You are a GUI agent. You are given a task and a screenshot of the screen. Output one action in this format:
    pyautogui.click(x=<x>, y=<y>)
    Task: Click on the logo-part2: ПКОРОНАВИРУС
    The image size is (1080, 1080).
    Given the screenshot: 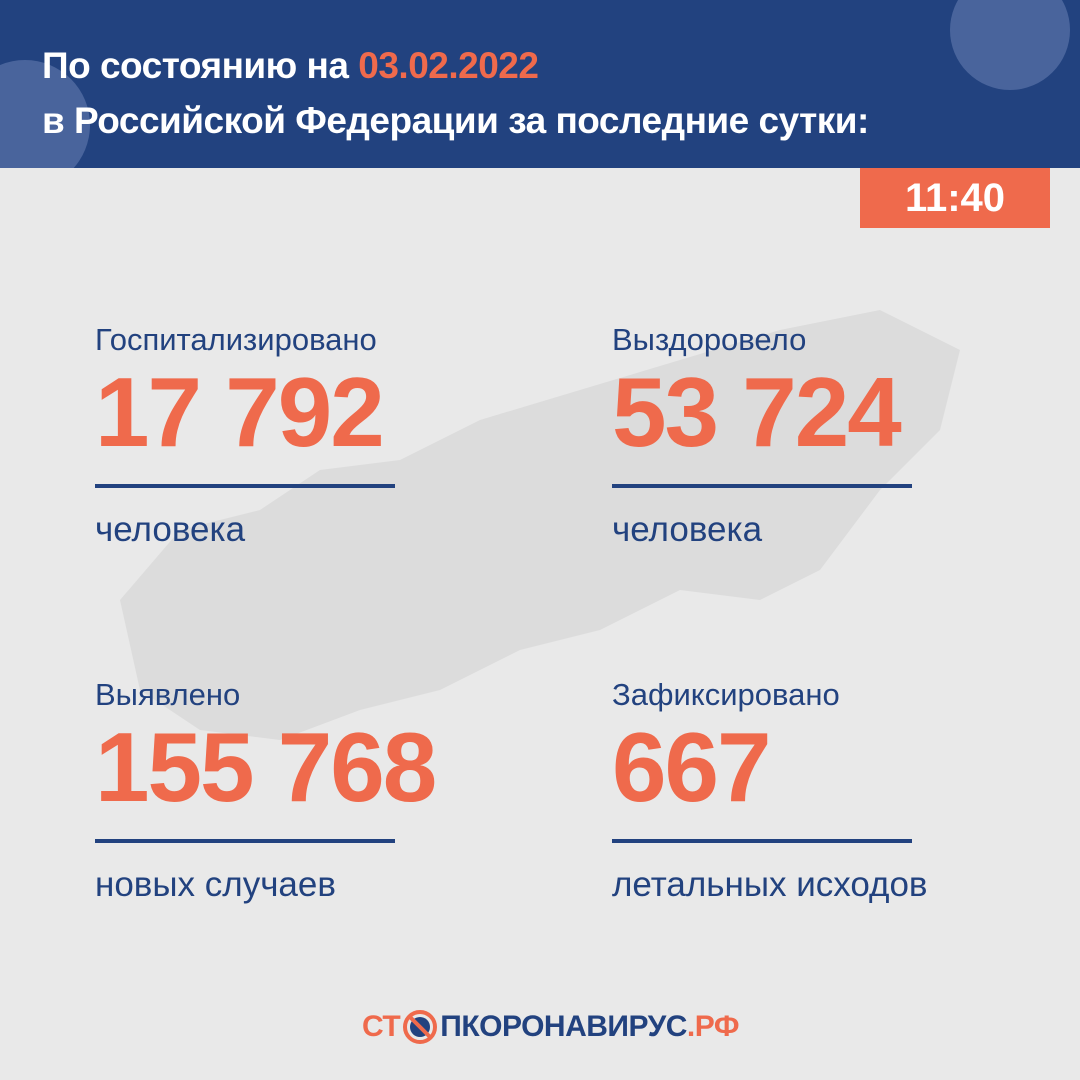 What is the action you would take?
    pyautogui.click(x=563, y=1026)
    